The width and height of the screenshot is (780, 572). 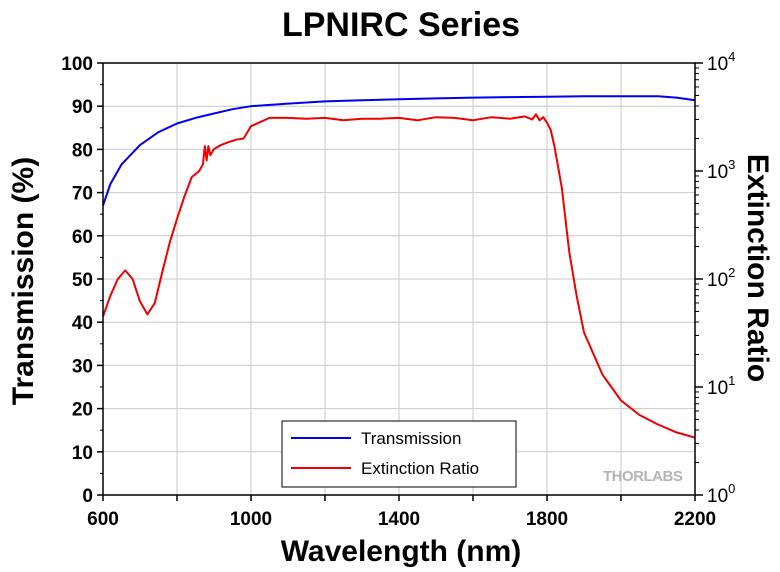 I want to click on y-right-tick-label: 10¹, so click(x=721, y=386).